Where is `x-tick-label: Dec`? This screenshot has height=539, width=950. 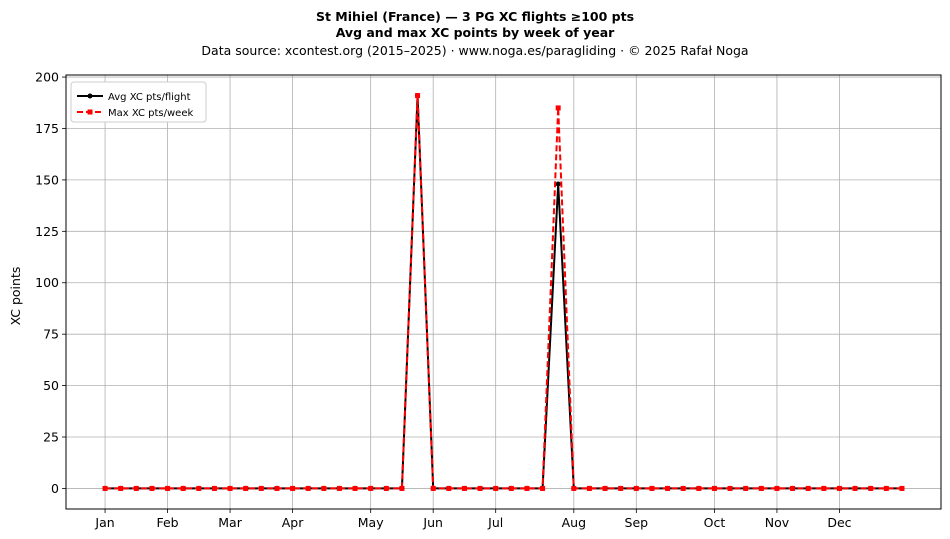
x-tick-label: Dec is located at coordinates (839, 522).